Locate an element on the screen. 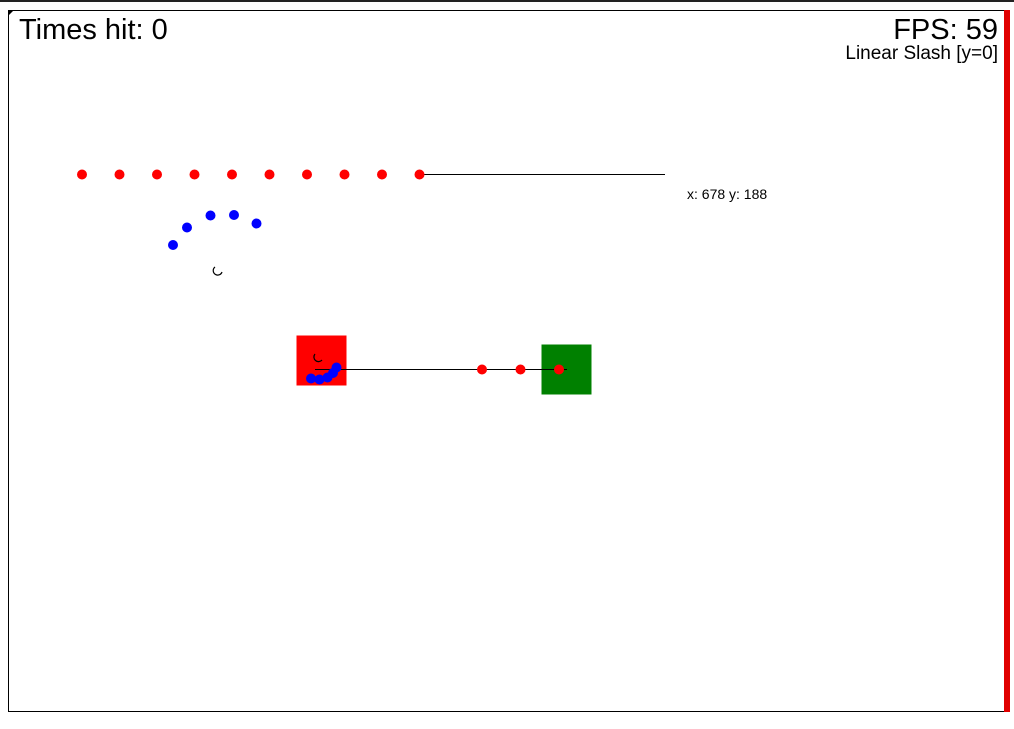 This screenshot has height=729, width=1014. lower-blue-arc is located at coordinates (324, 373).